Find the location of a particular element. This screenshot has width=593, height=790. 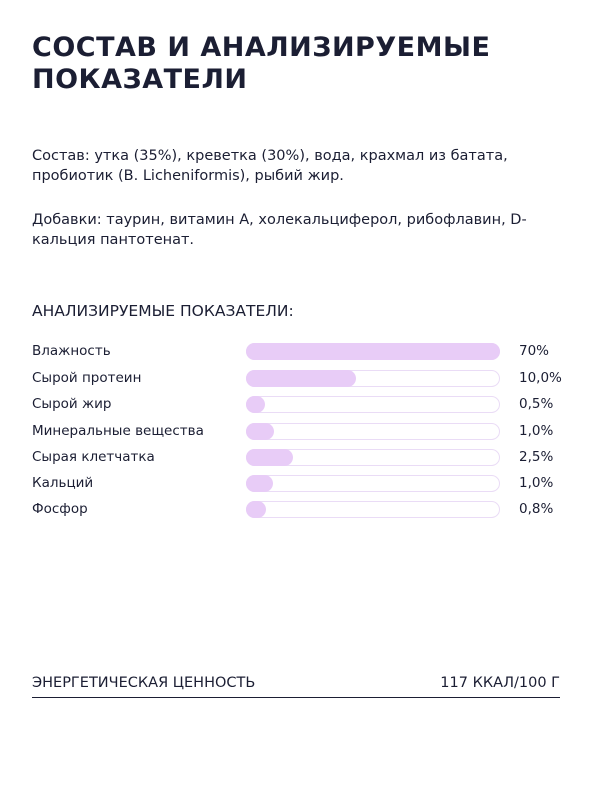

row-value: 70% is located at coordinates (534, 351).